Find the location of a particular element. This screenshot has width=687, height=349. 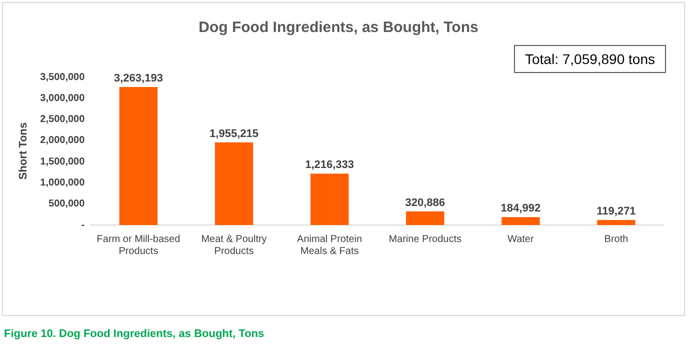

x-tick-label: Meat & Poultry Products is located at coordinates (234, 245).